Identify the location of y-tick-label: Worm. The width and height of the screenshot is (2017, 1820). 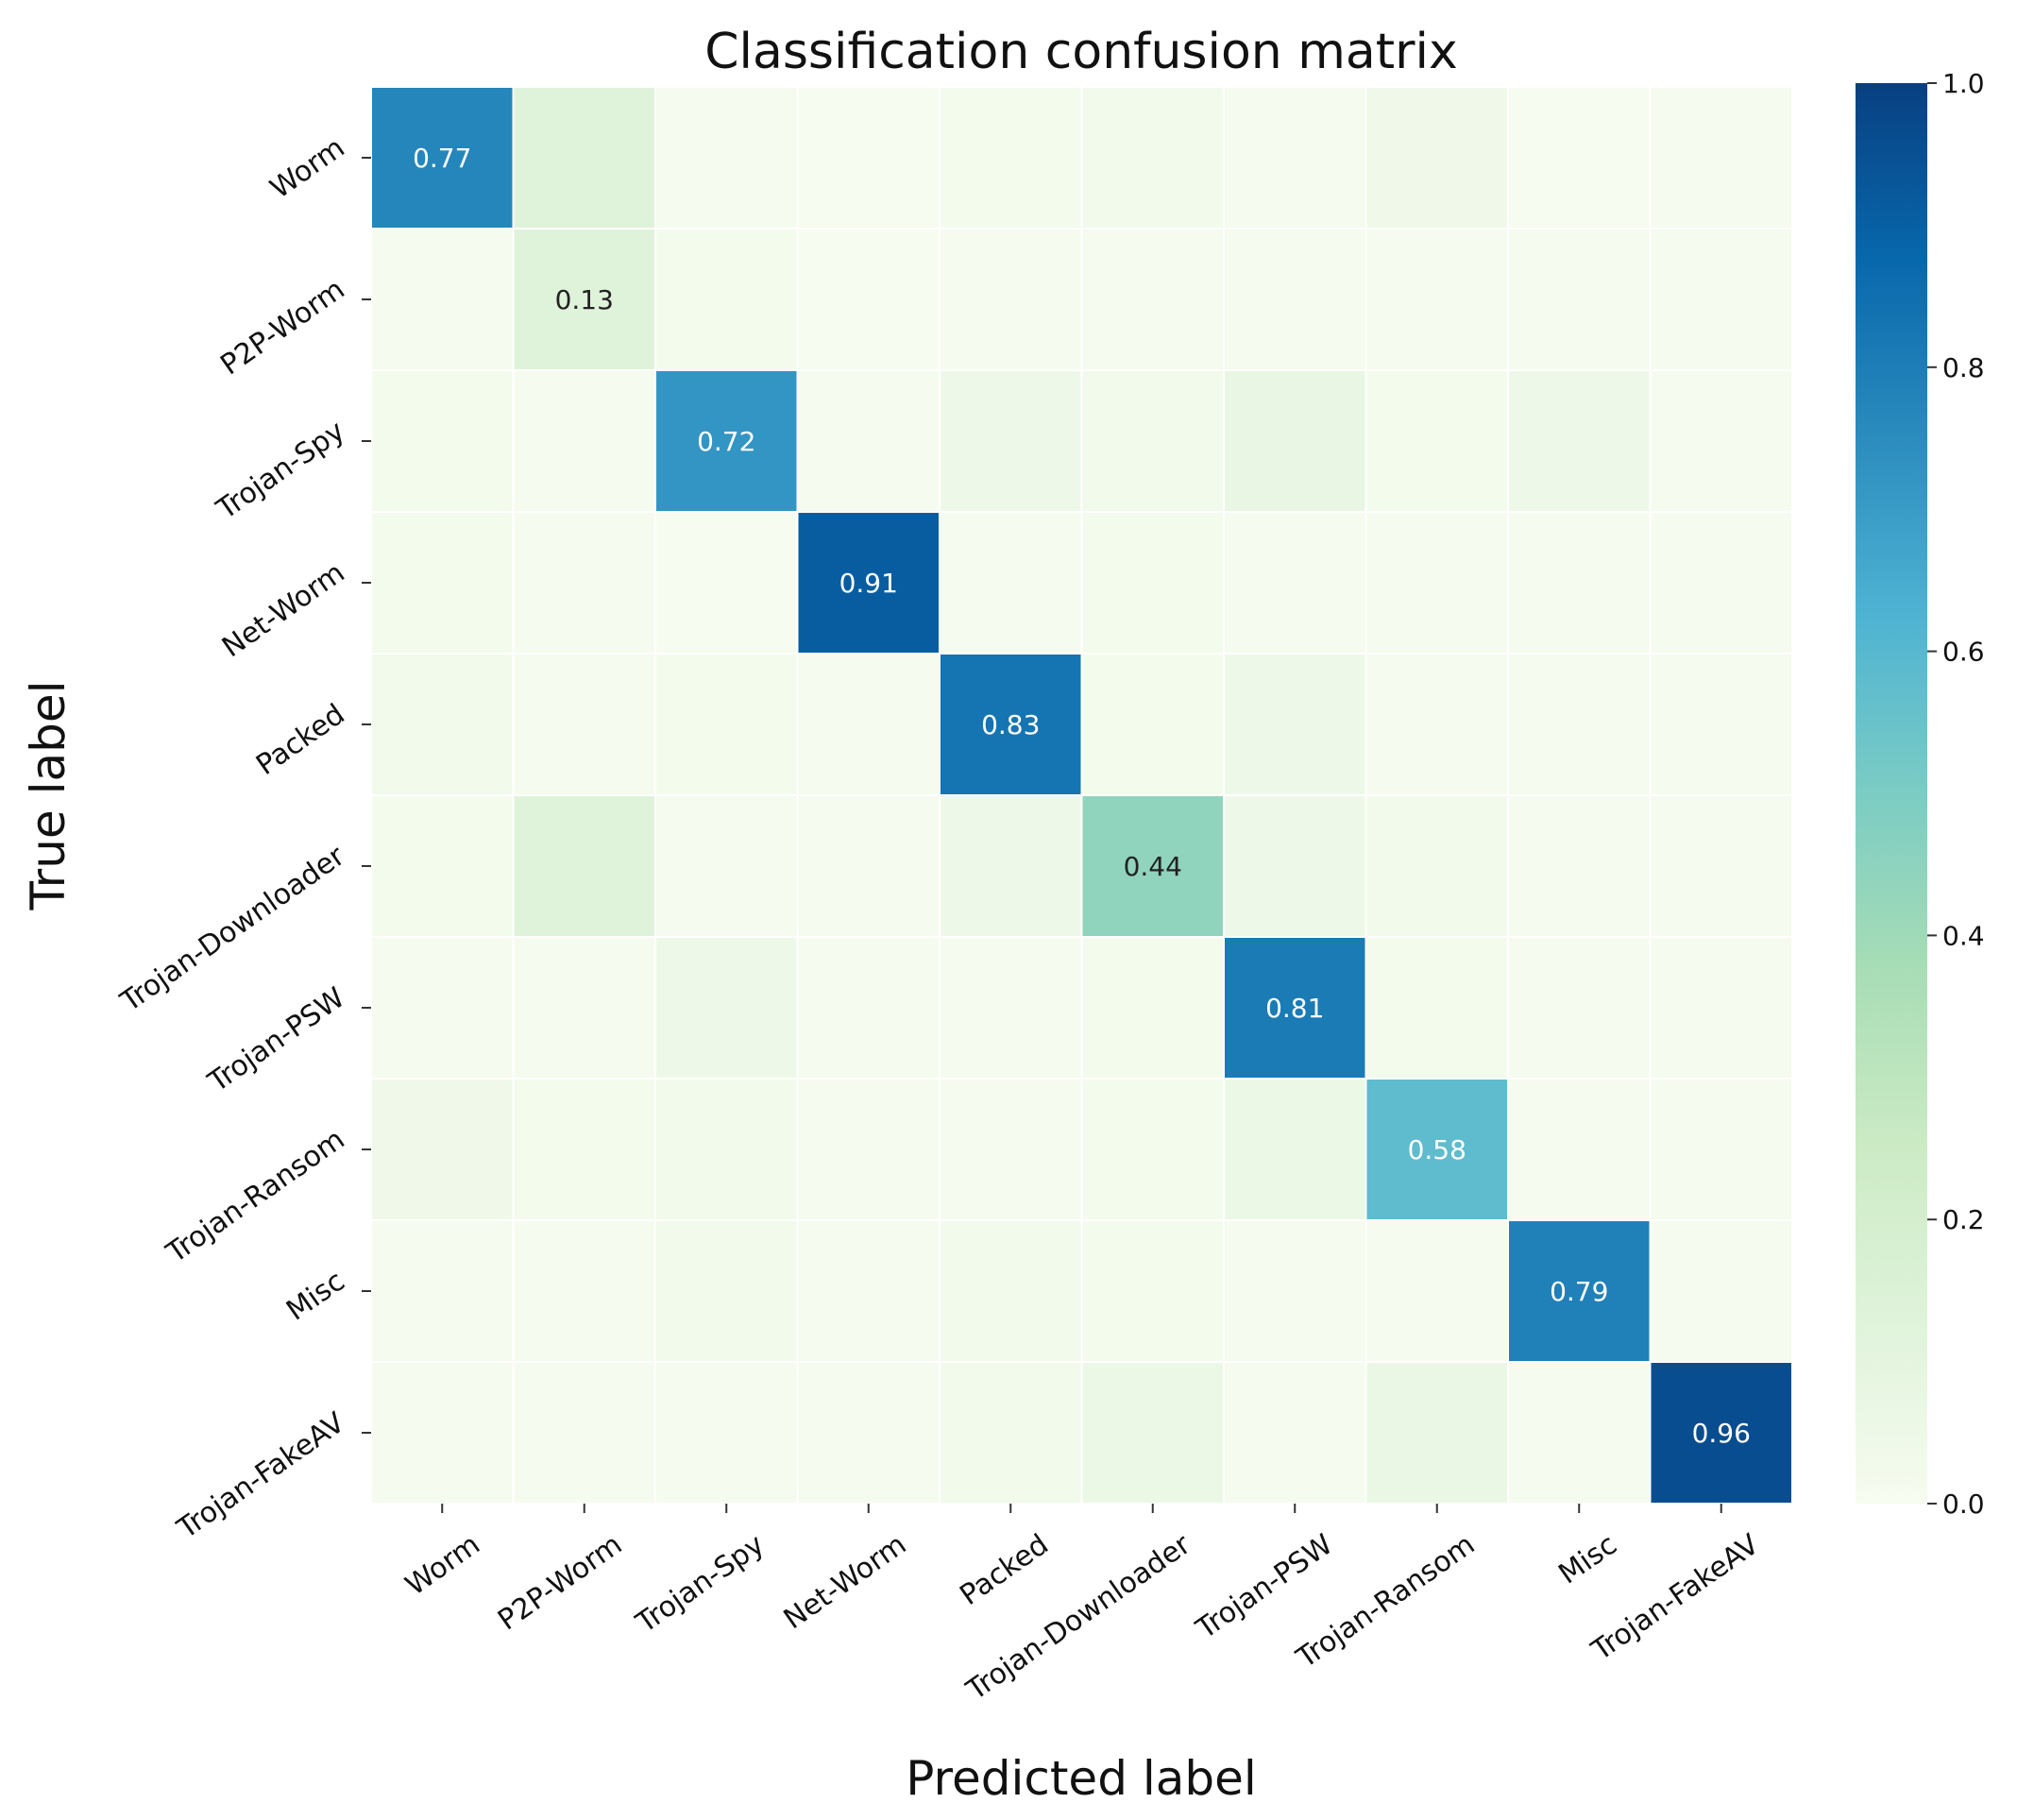
(307, 168).